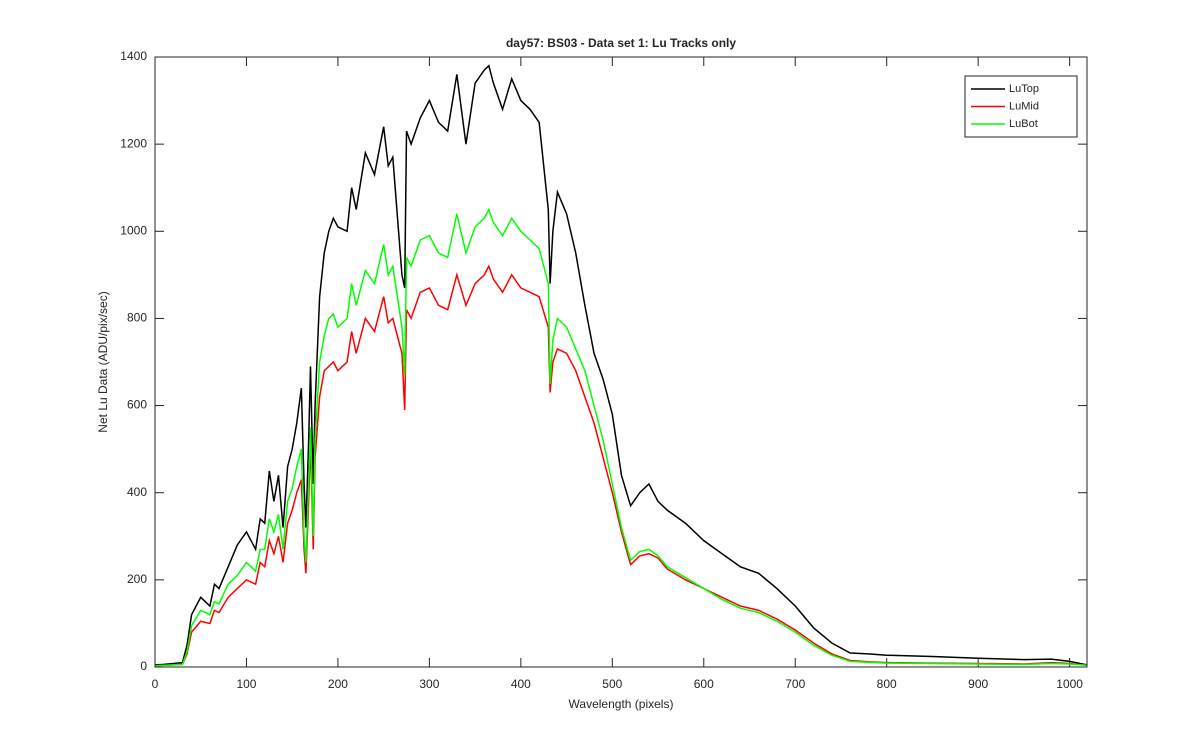 This screenshot has width=1200, height=750. I want to click on legend-label: LuTop, so click(1024, 89).